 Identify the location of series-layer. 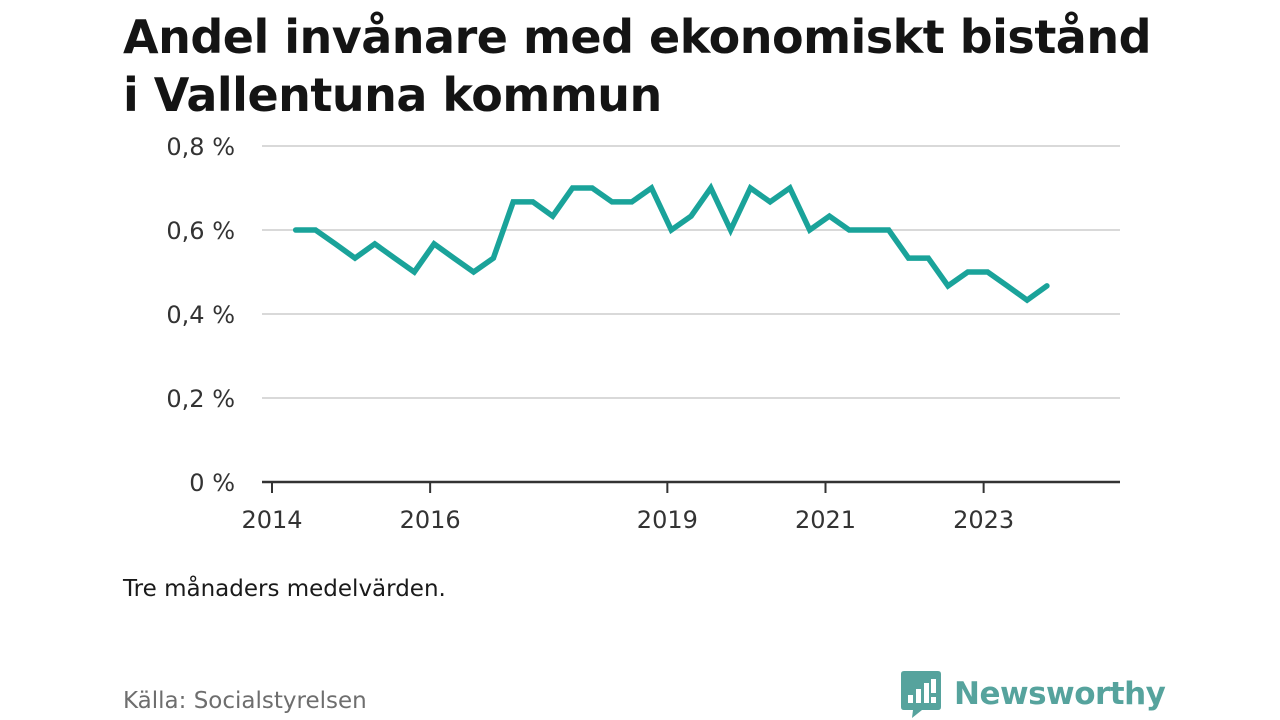
(671, 243).